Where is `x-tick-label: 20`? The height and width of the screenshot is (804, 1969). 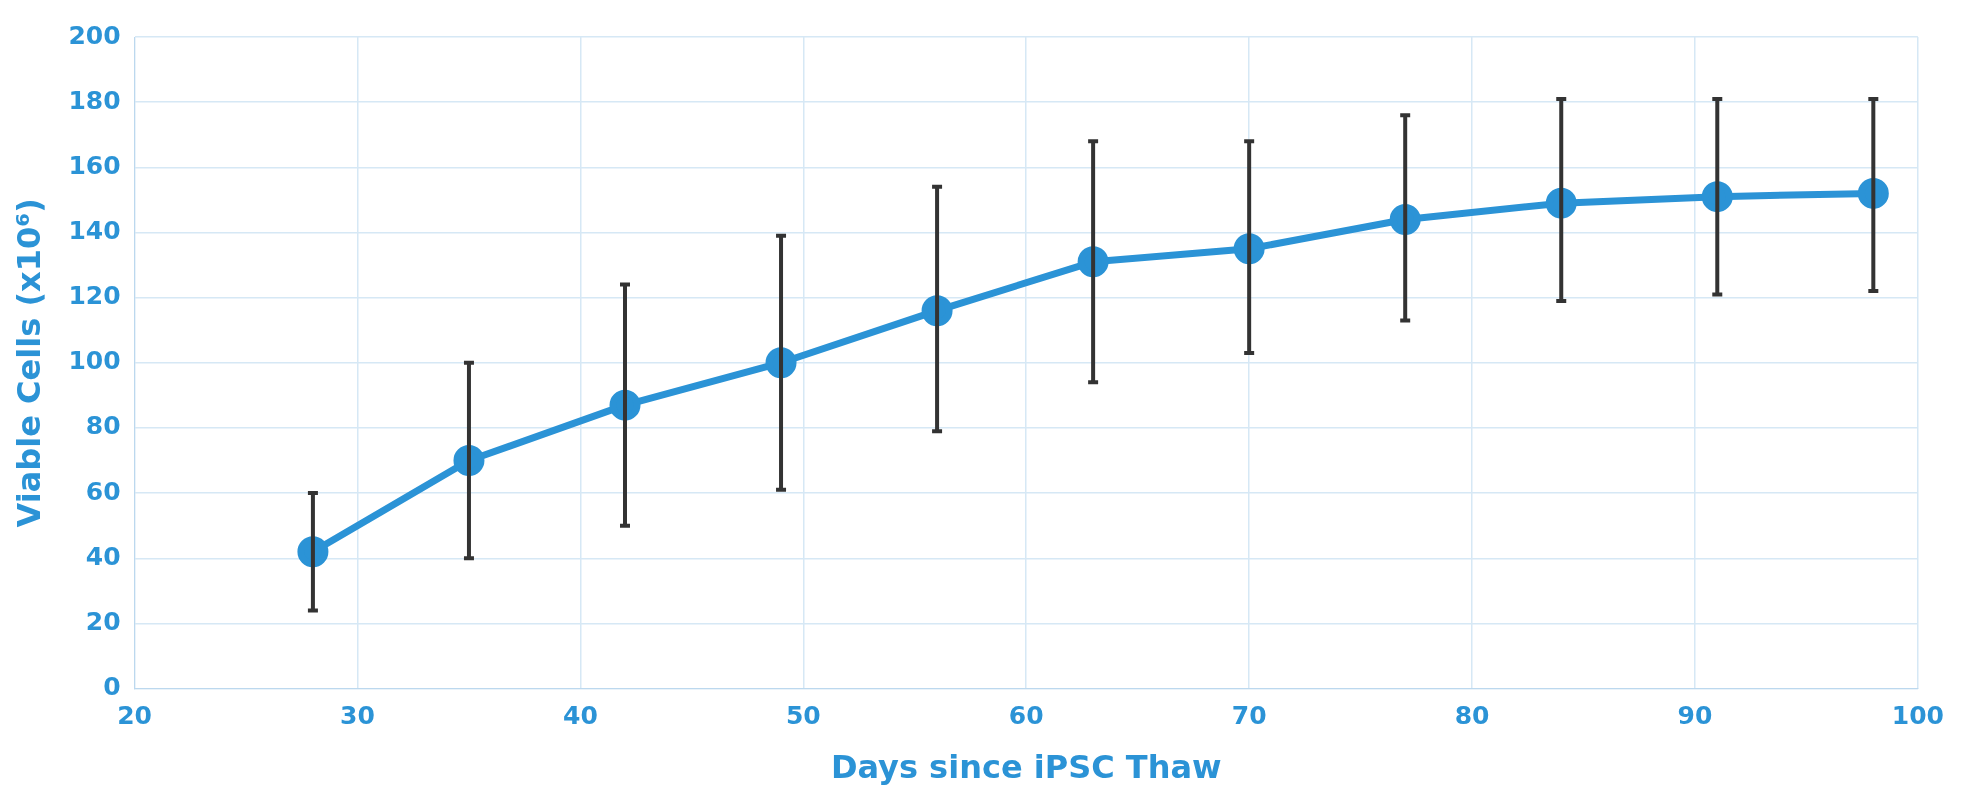
x-tick-label: 20 is located at coordinates (134, 716).